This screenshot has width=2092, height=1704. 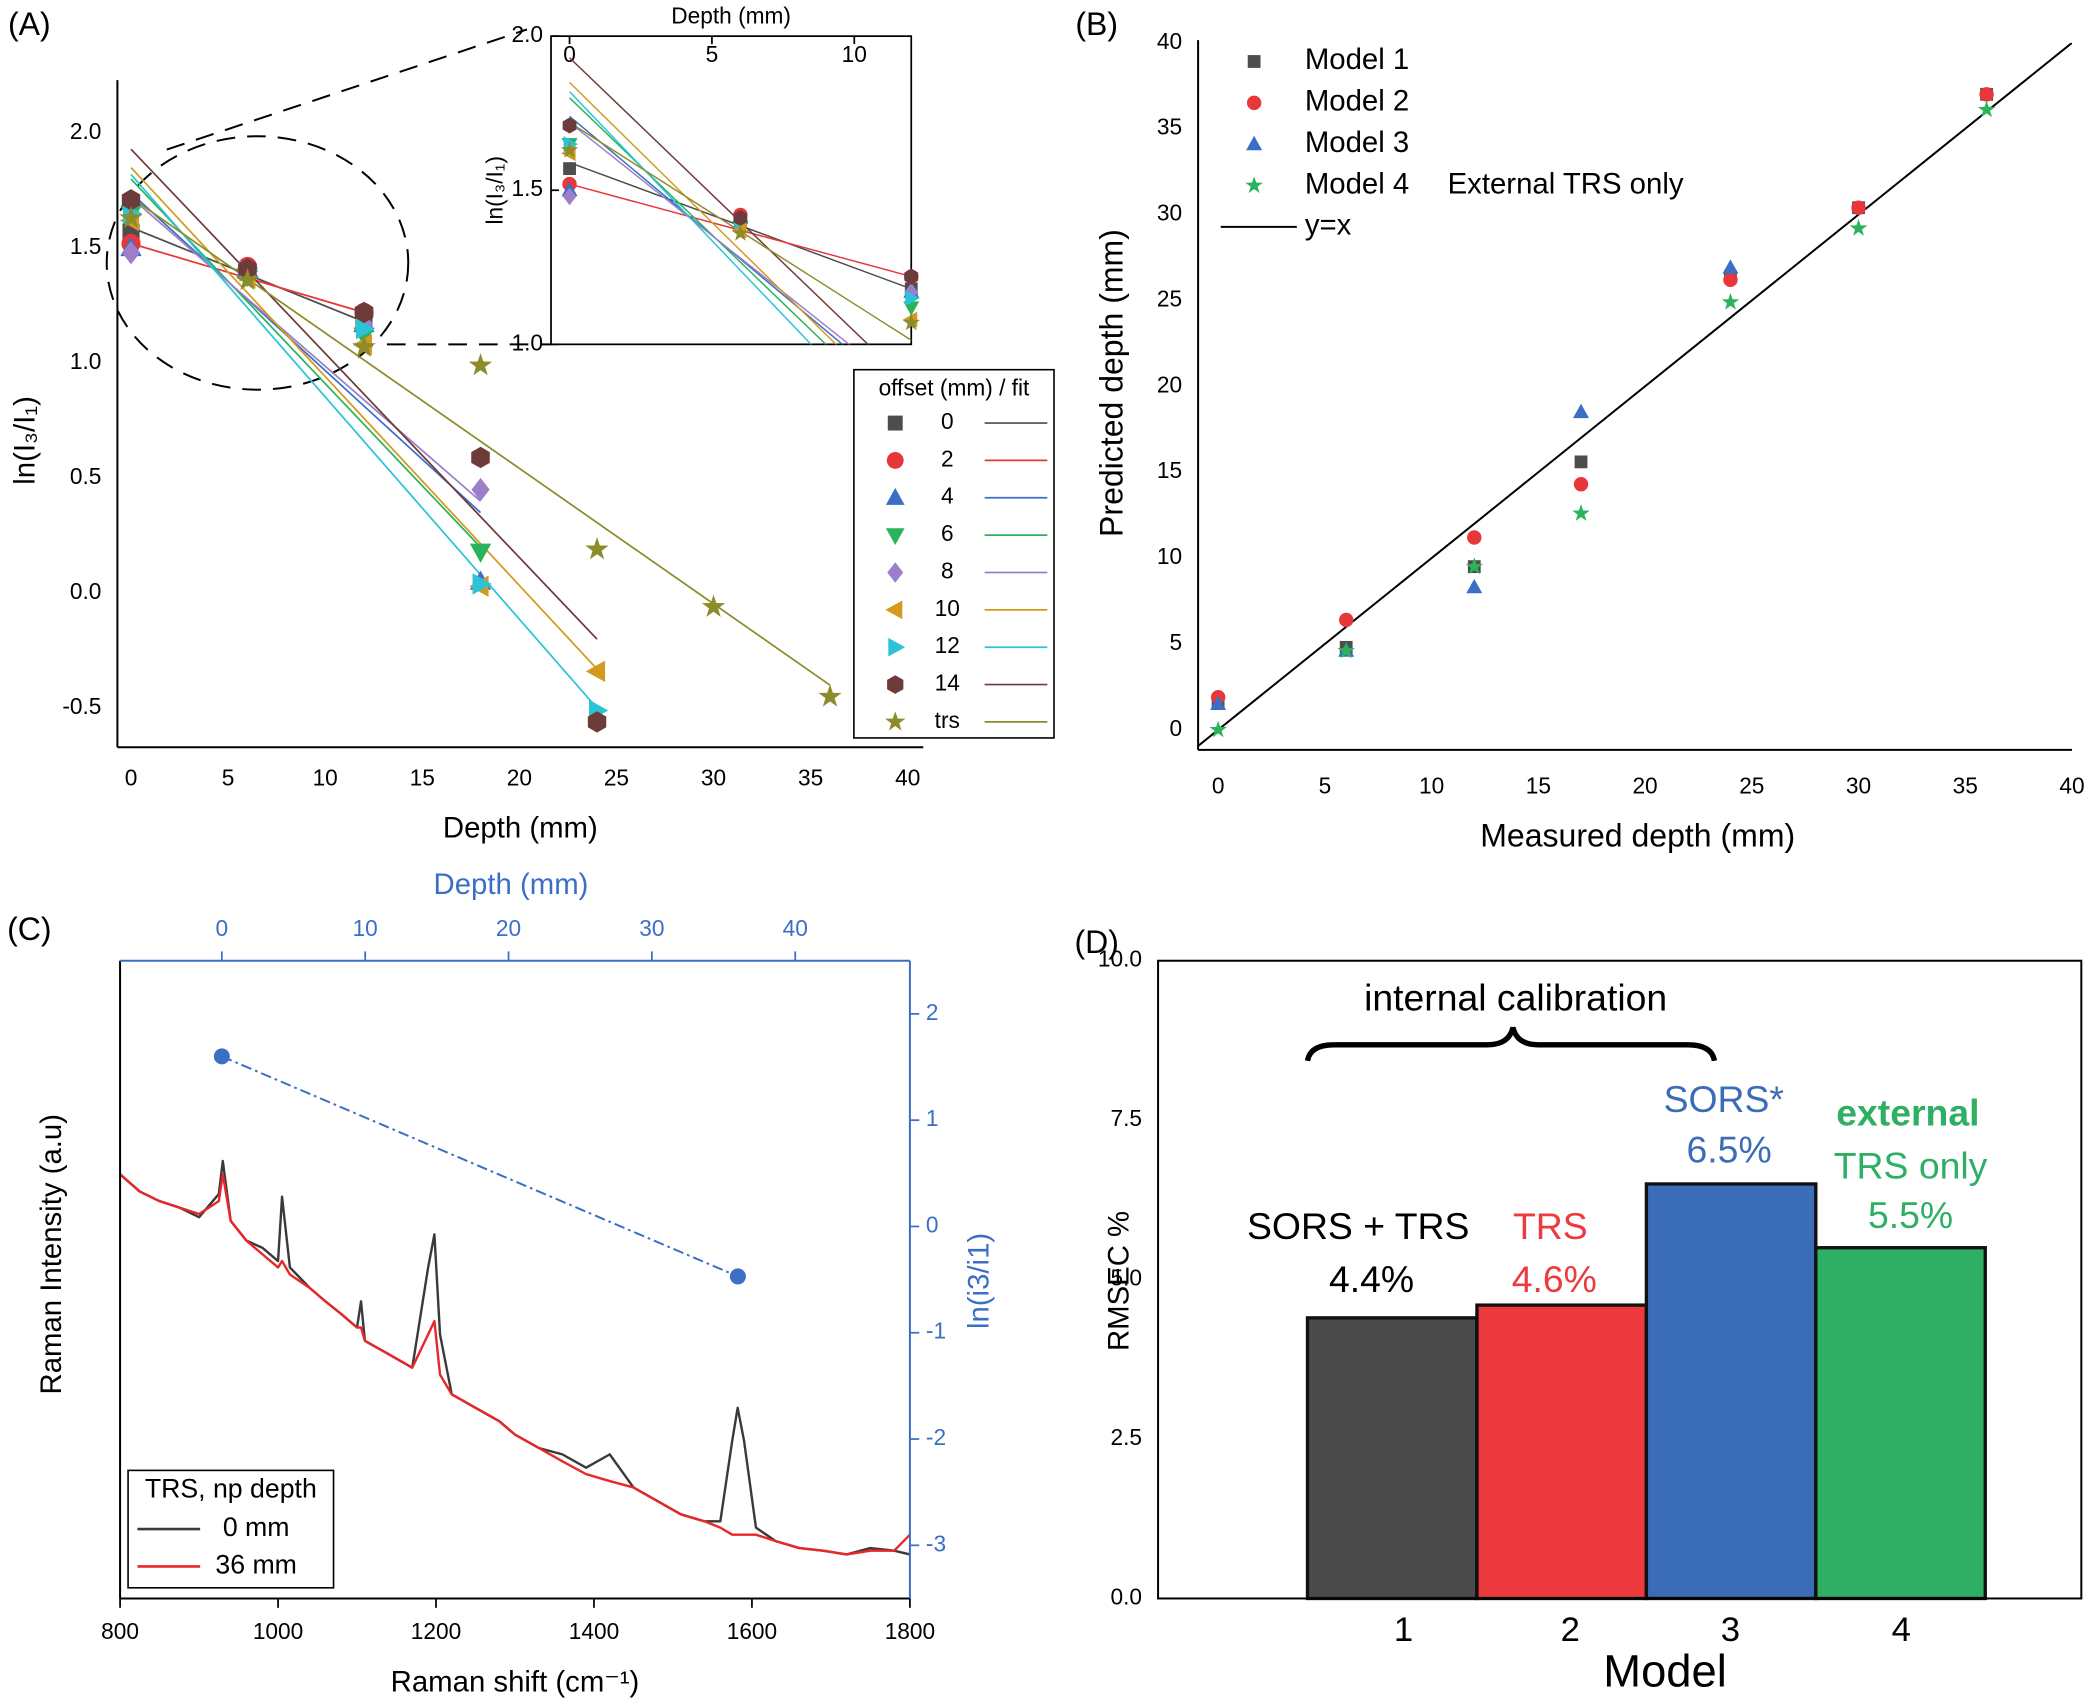 What do you see at coordinates (1730, 1630) in the screenshot?
I see `x-tick-label: 3` at bounding box center [1730, 1630].